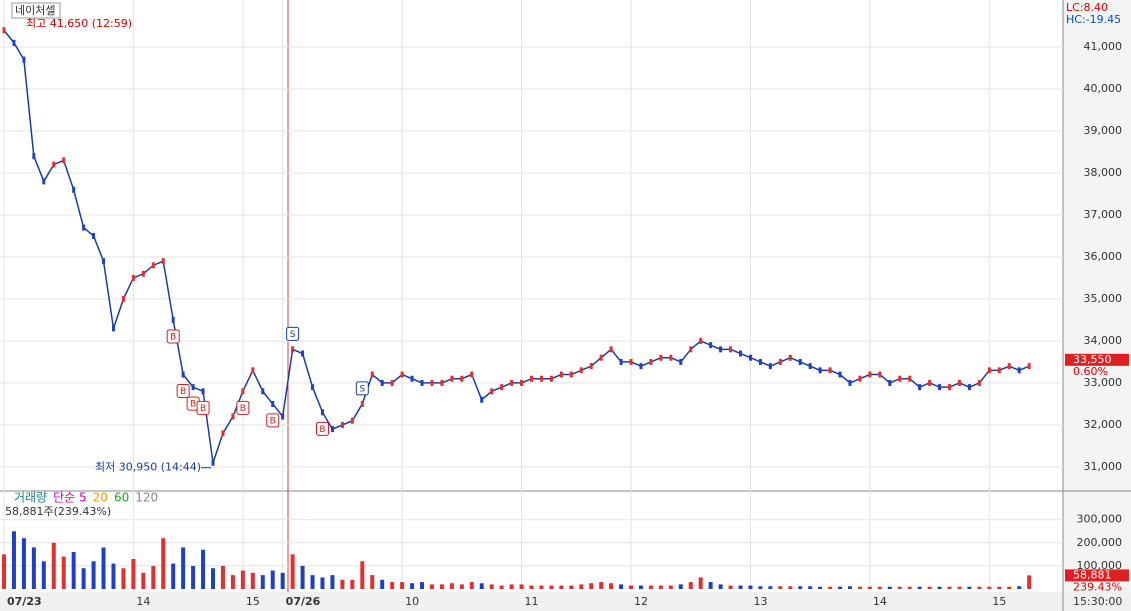  What do you see at coordinates (1103, 46) in the screenshot?
I see `y-tick-label: 41,000` at bounding box center [1103, 46].